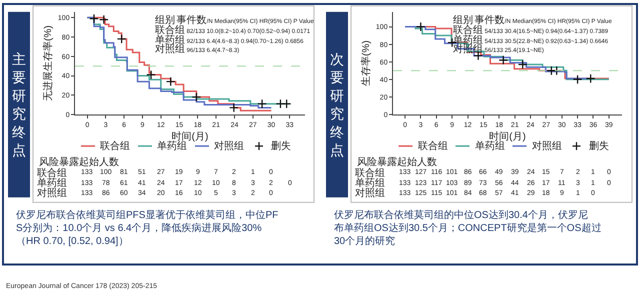 This screenshot has height=306, width=640. What do you see at coordinates (48, 63) in the screenshot?
I see `y-axis-title: 无进展生存率(%)` at bounding box center [48, 63].